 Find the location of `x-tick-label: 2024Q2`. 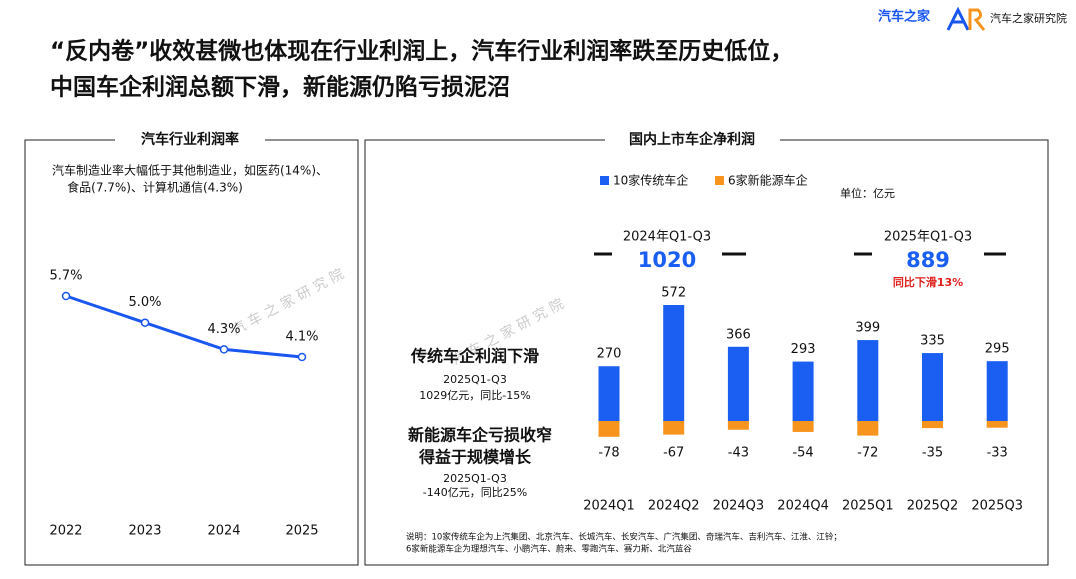

x-tick-label: 2024Q2 is located at coordinates (674, 506).